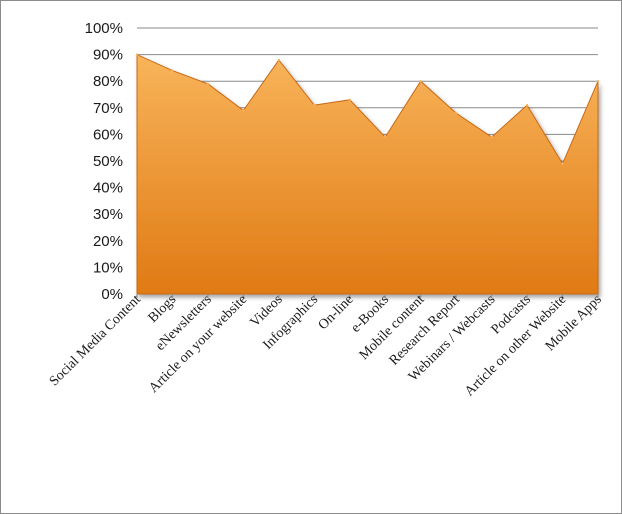 Image resolution: width=622 pixels, height=514 pixels. What do you see at coordinates (108, 188) in the screenshot?
I see `y-tick-label: 40%` at bounding box center [108, 188].